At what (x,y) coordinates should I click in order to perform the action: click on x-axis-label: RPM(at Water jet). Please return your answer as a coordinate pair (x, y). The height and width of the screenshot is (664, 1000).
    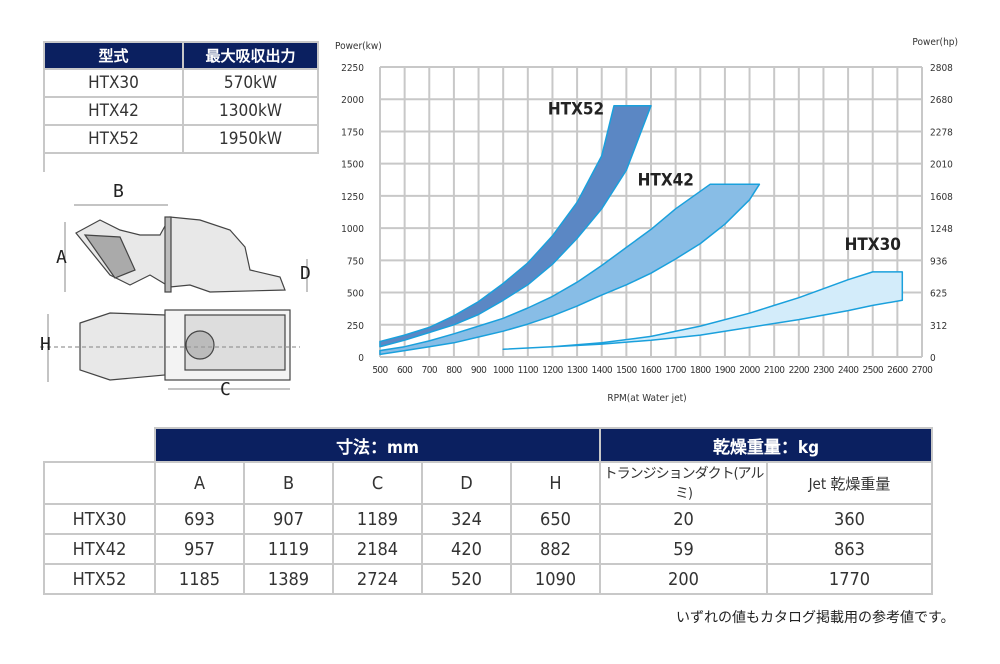
    Looking at the image, I should click on (646, 398).